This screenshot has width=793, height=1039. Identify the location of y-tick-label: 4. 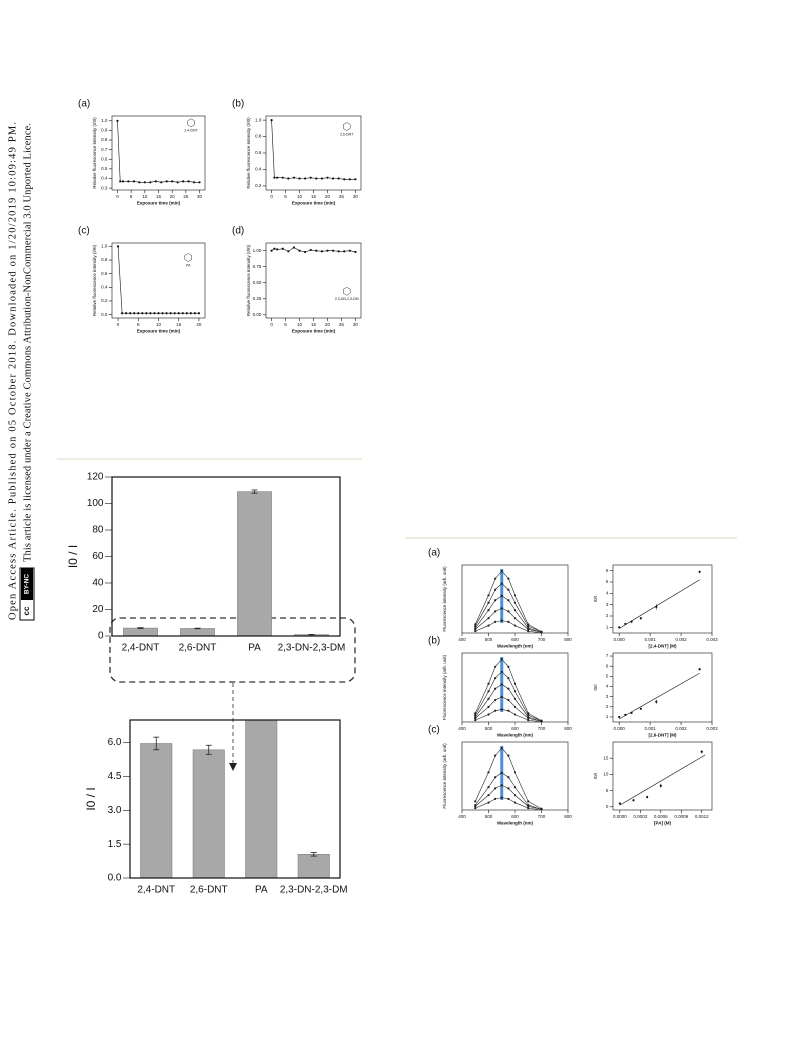
(607, 593).